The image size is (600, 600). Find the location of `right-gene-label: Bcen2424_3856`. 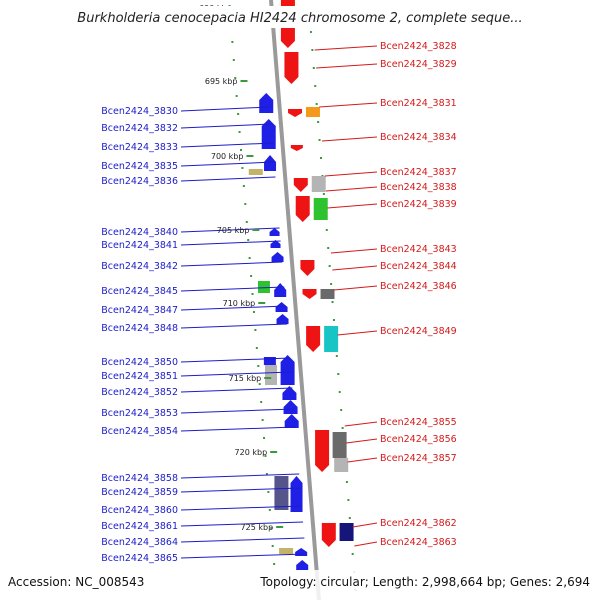

right-gene-label: Bcen2424_3856 is located at coordinates (418, 439).